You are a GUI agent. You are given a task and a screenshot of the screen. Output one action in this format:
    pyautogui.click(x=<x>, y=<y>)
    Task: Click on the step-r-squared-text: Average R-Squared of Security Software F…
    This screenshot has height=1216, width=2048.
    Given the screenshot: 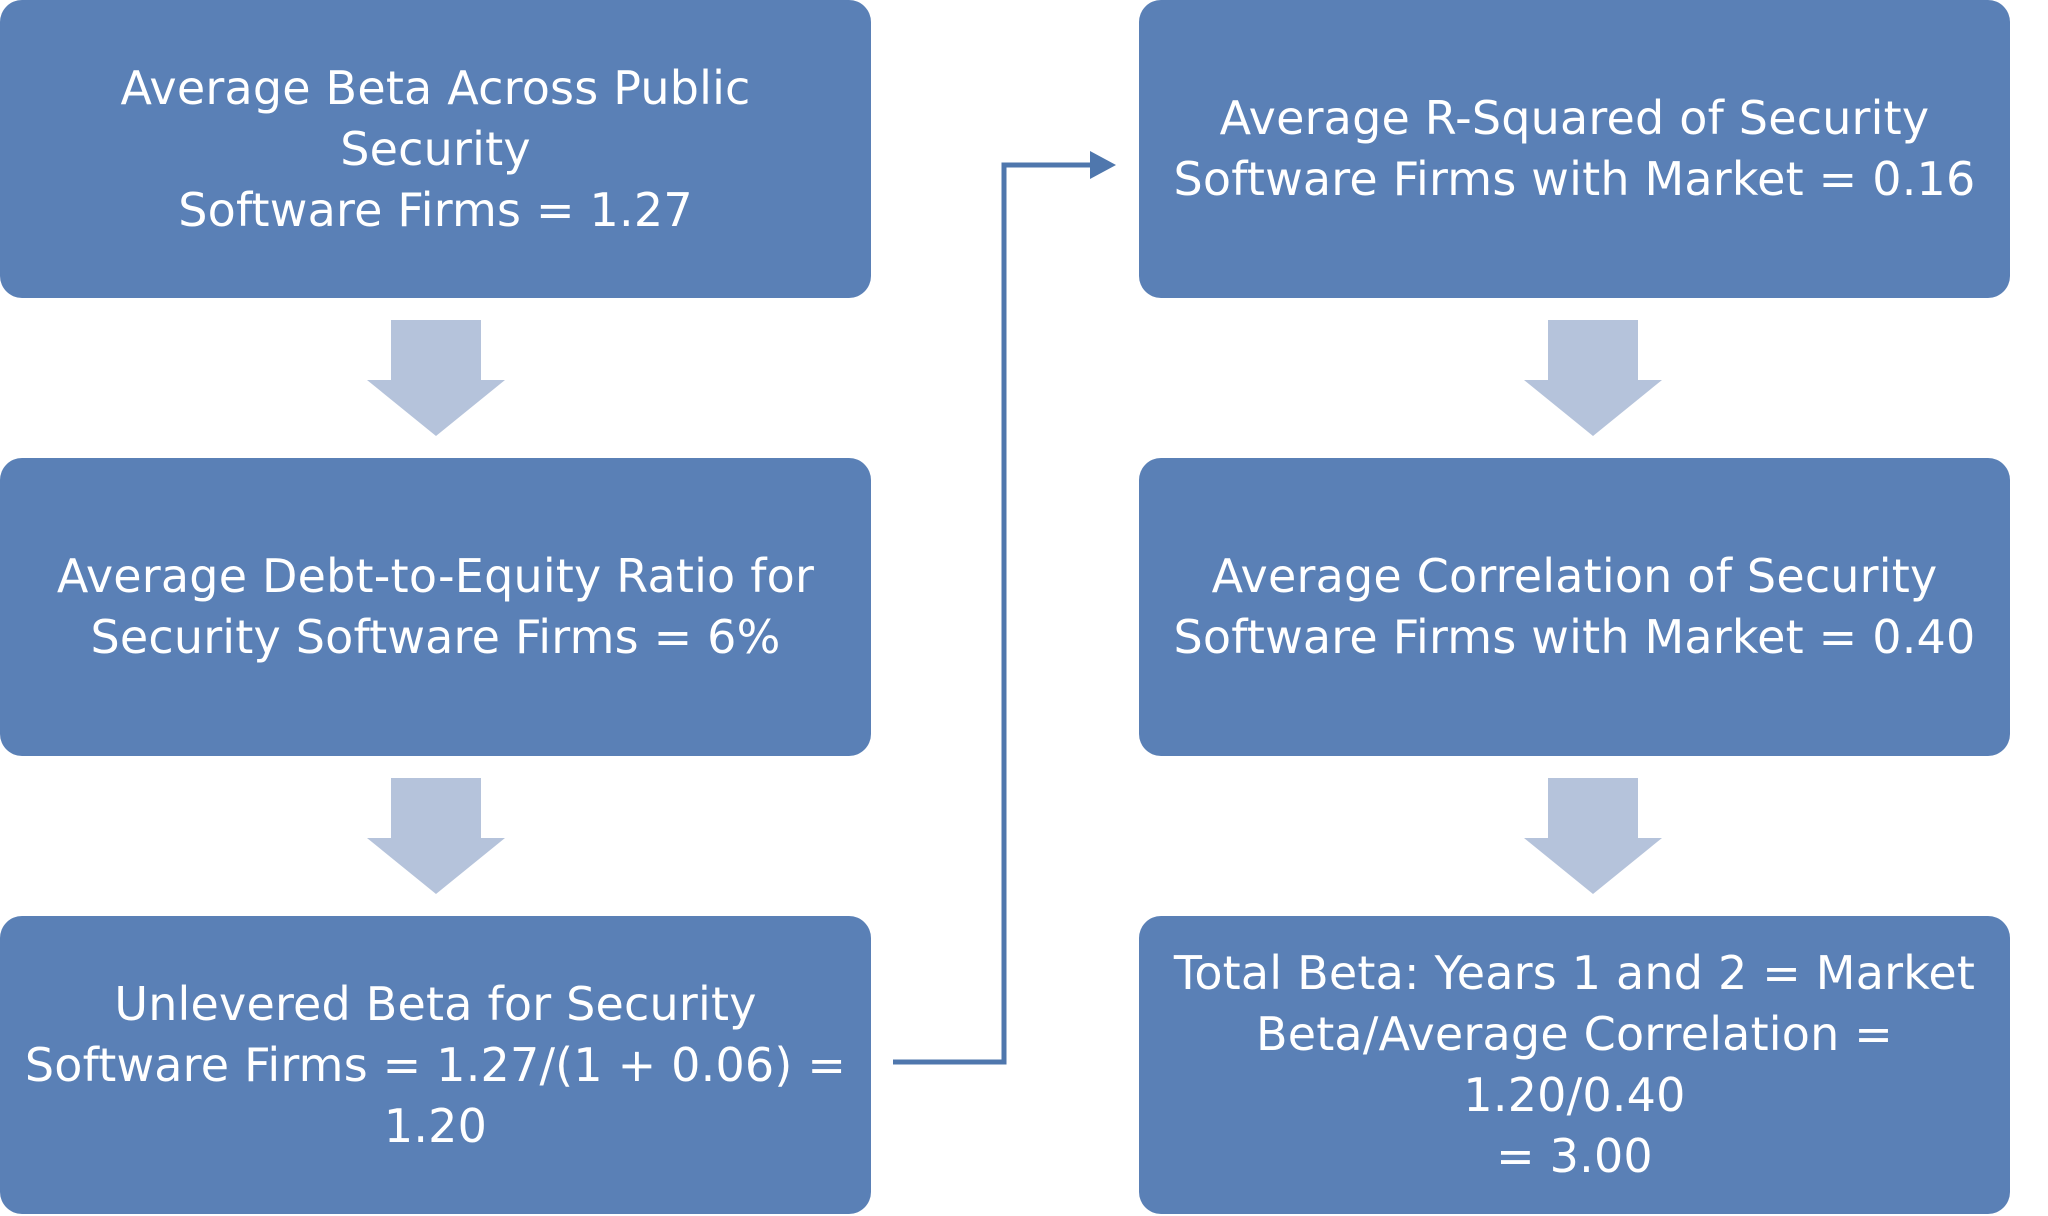 What is the action you would take?
    pyautogui.click(x=1574, y=148)
    